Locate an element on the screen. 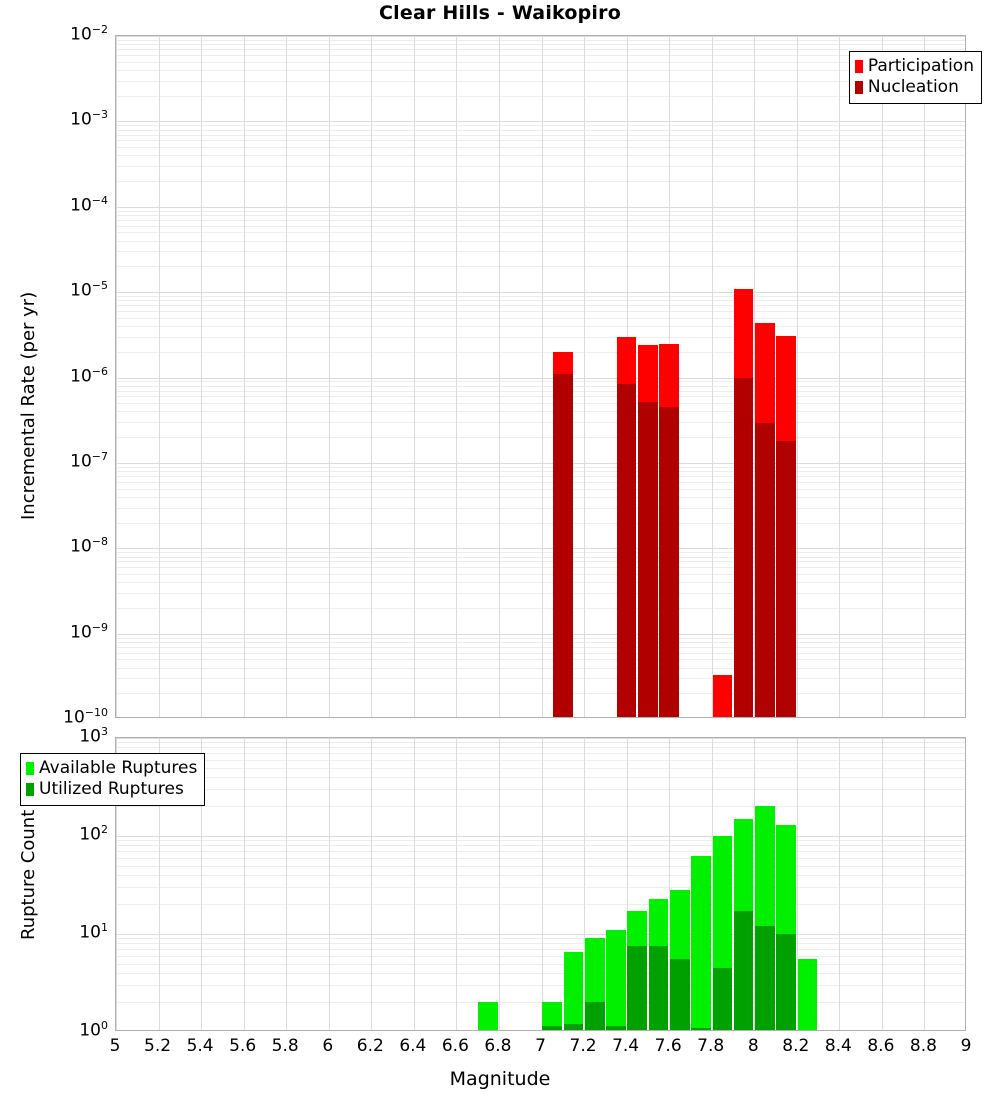  legend-item-nucleation: Nucleation is located at coordinates (914, 87).